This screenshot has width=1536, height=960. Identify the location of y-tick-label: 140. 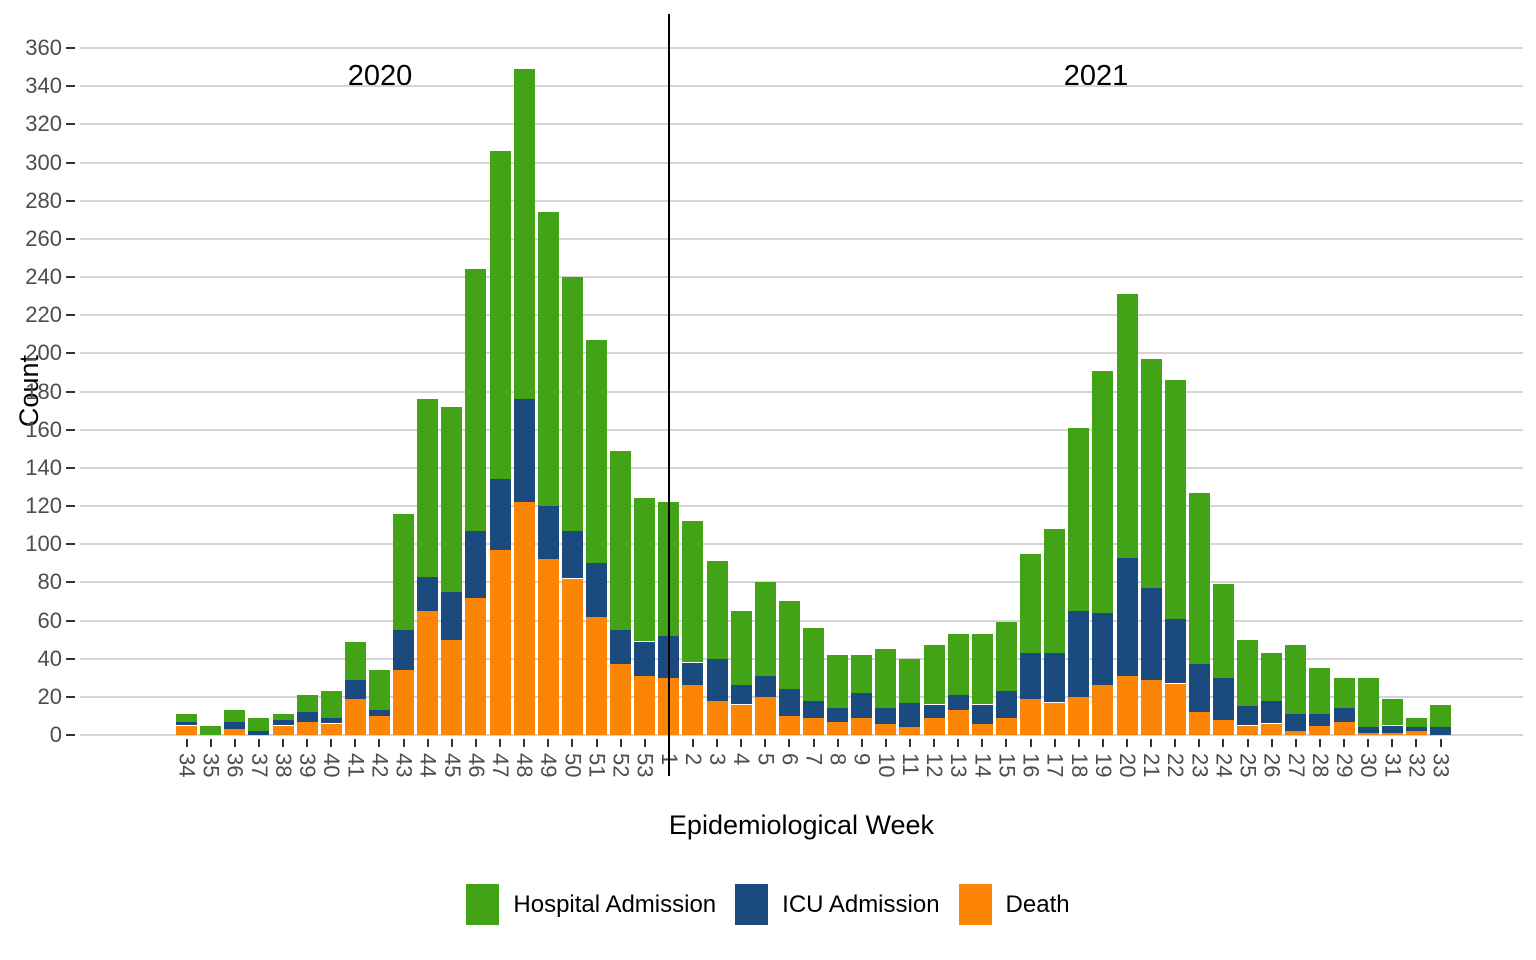
(43, 467).